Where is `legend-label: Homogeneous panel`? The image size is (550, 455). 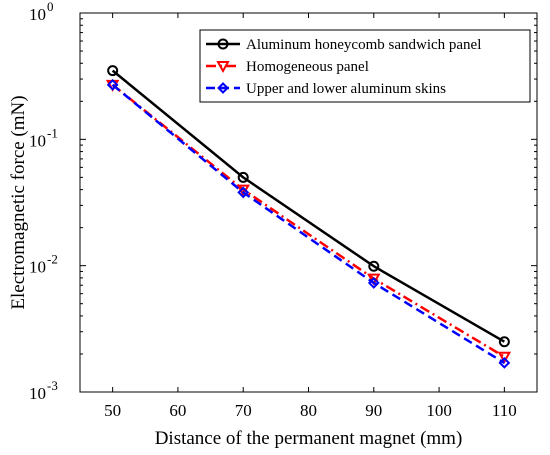
legend-label: Homogeneous panel is located at coordinates (307, 67).